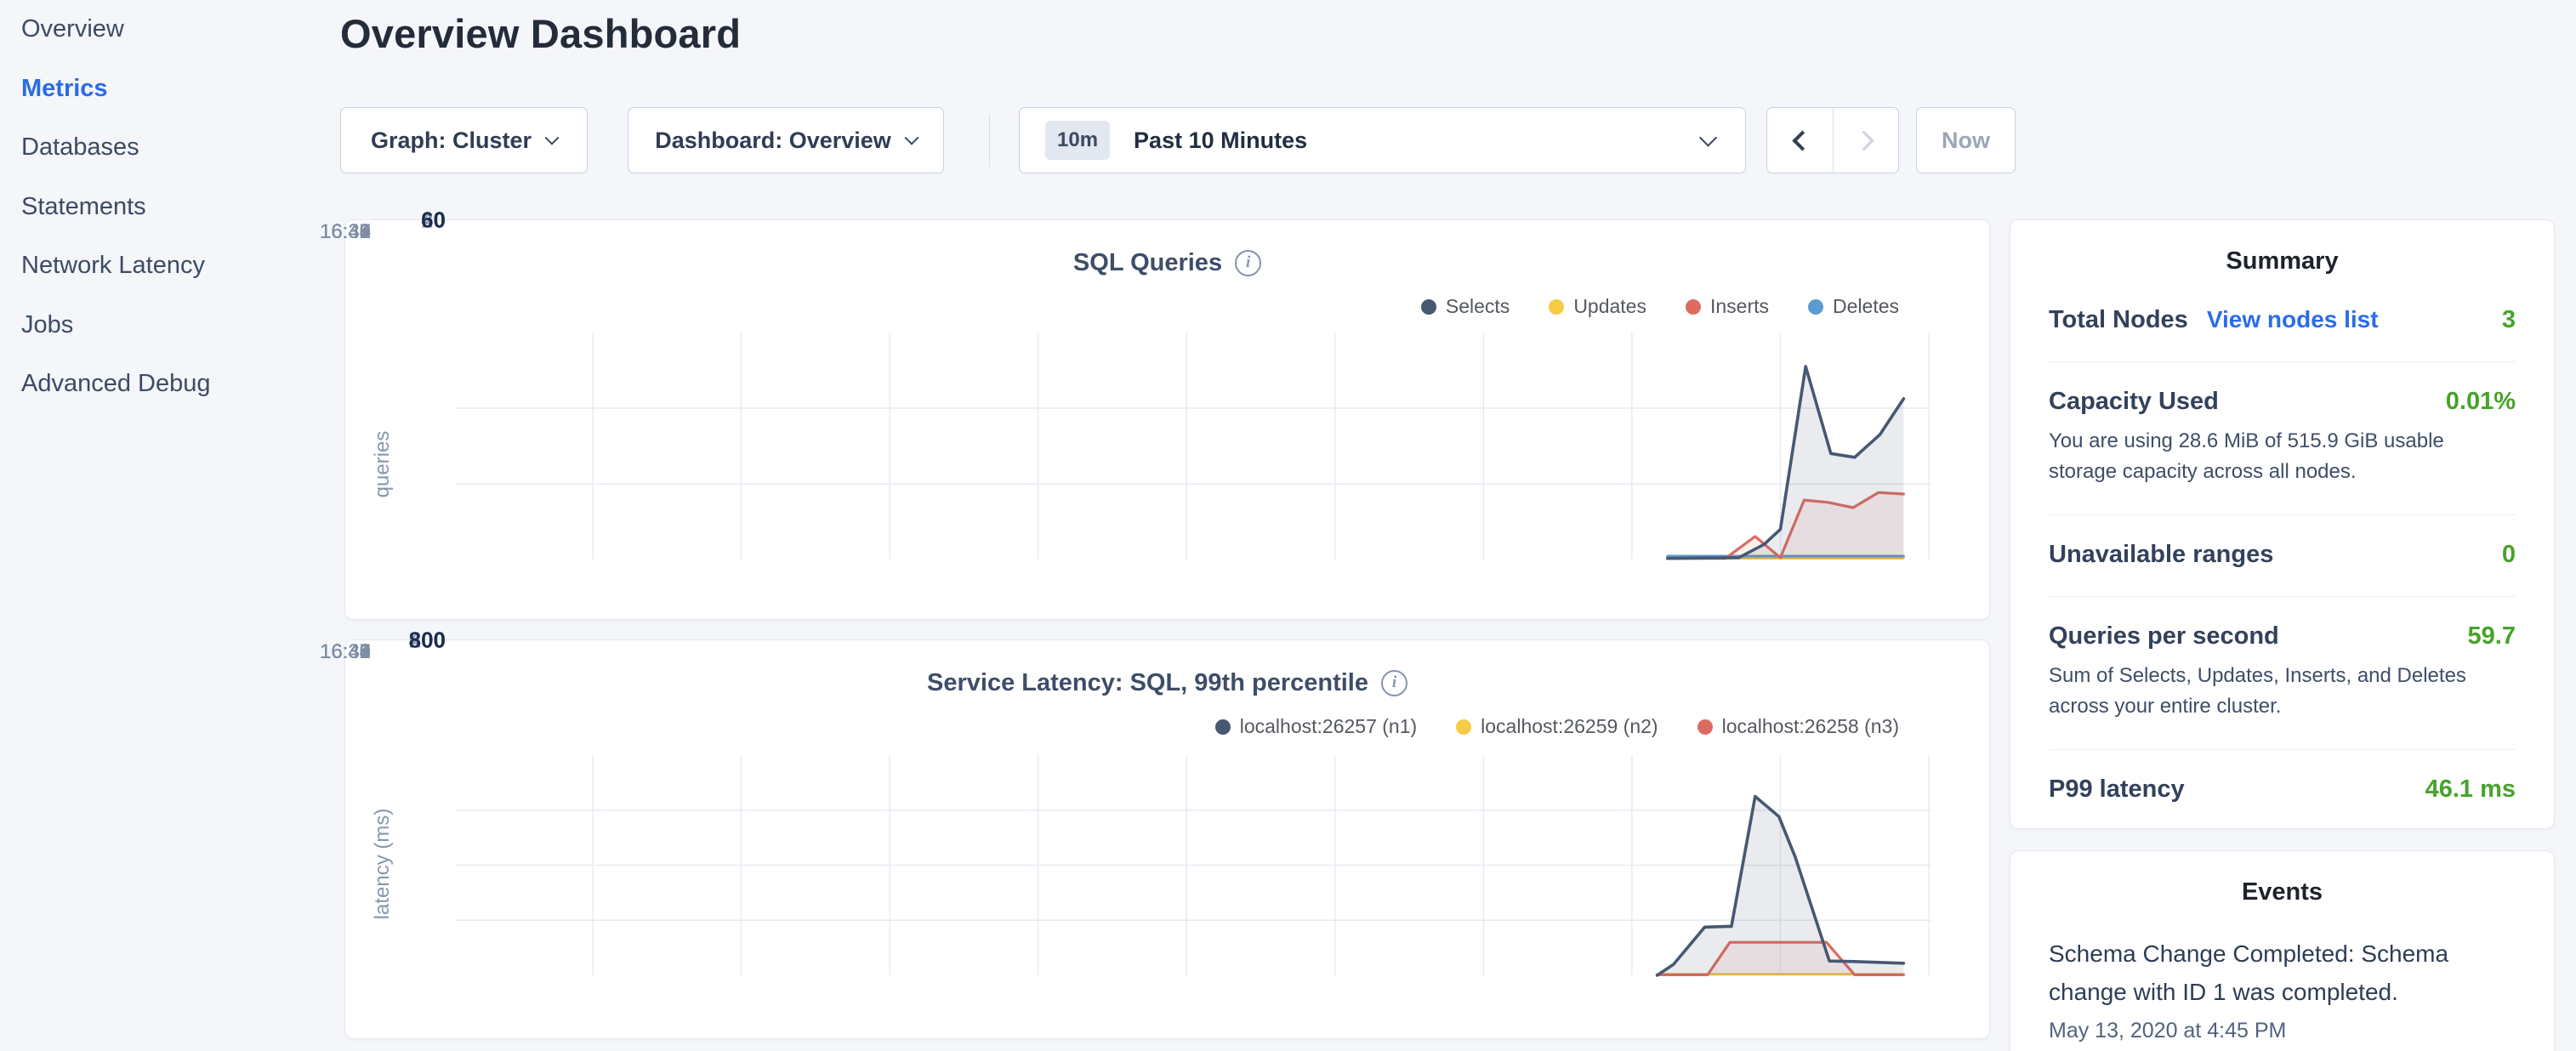  I want to click on graph-dropdown: Graph: Cluster, so click(464, 140).